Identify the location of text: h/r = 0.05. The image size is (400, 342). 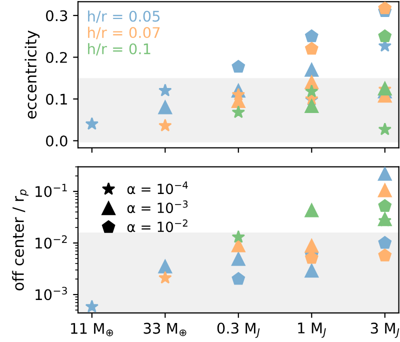
(124, 16).